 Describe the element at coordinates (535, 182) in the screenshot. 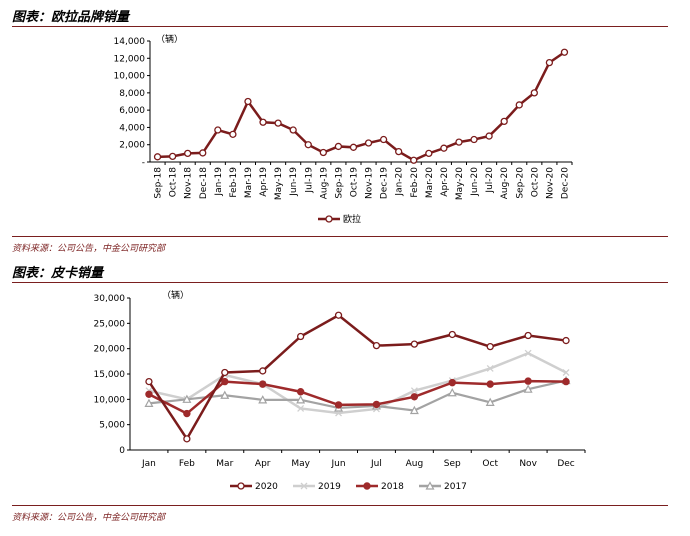

I see `x-tick-label: Oct-20` at that location.